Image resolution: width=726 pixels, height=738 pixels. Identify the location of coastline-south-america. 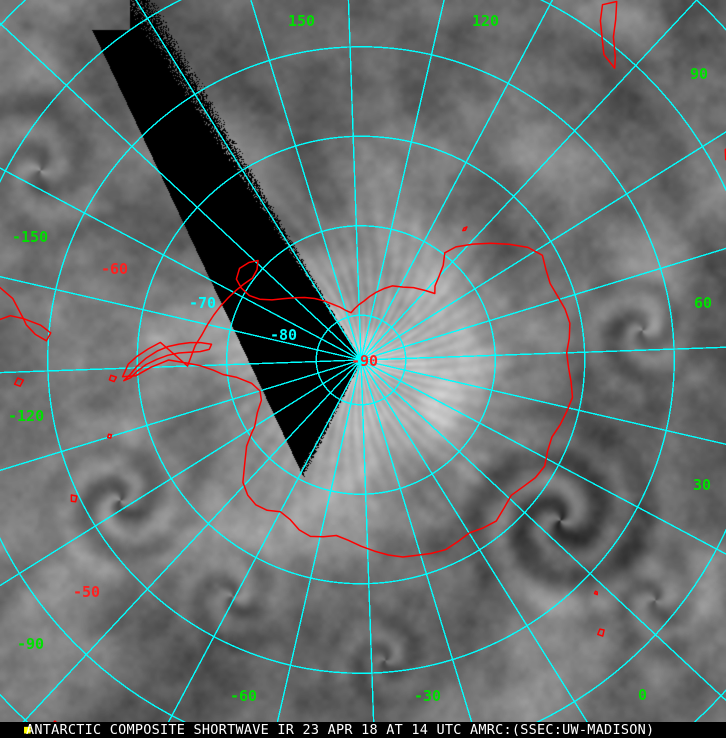
(26, 314).